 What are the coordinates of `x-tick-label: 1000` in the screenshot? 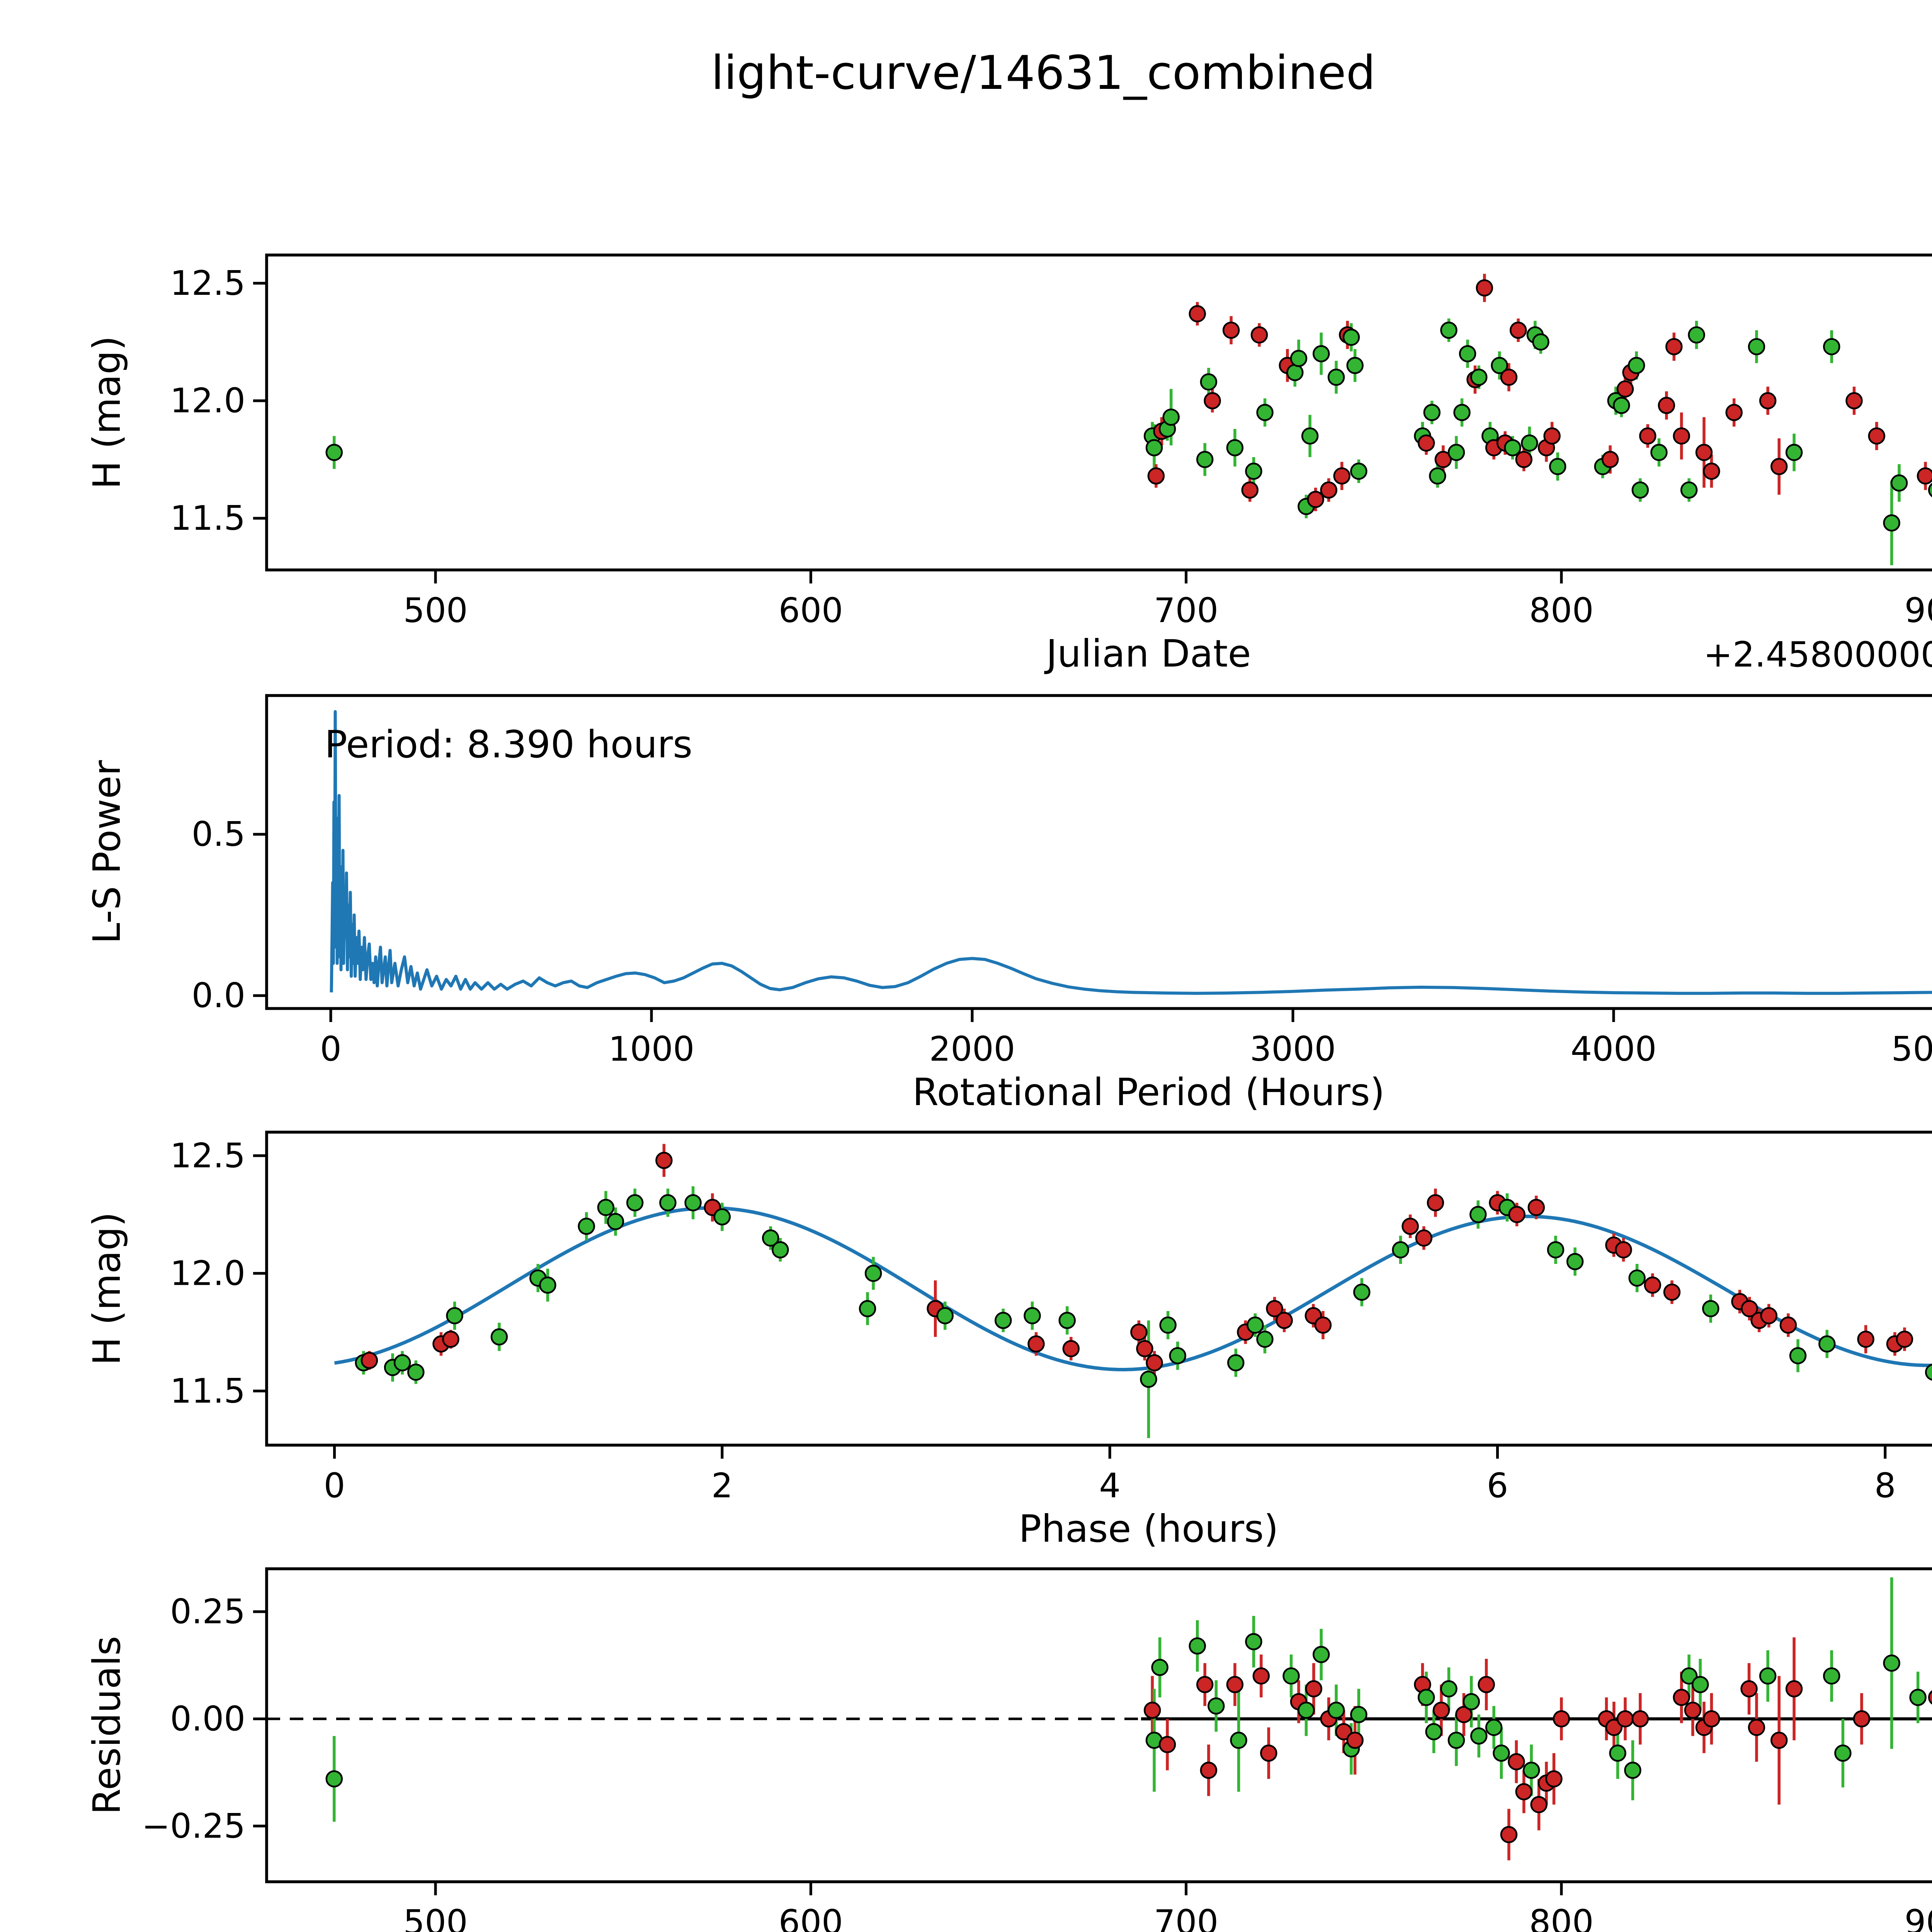 It's located at (652, 1049).